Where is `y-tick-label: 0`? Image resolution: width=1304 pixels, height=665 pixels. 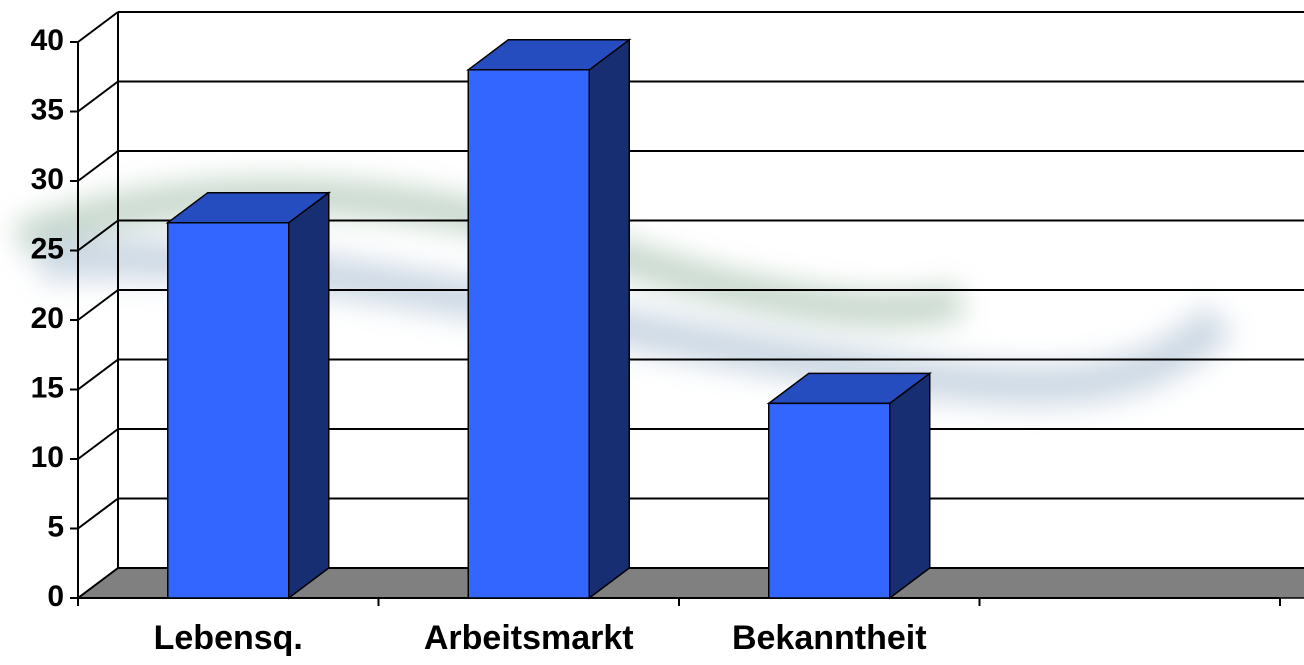
y-tick-label: 0 is located at coordinates (55, 596).